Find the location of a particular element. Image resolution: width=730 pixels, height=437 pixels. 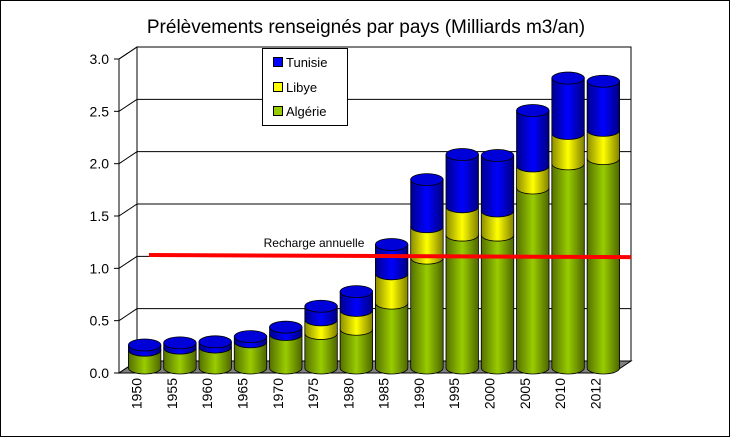

legend-swatch-algerie is located at coordinates (278, 111).